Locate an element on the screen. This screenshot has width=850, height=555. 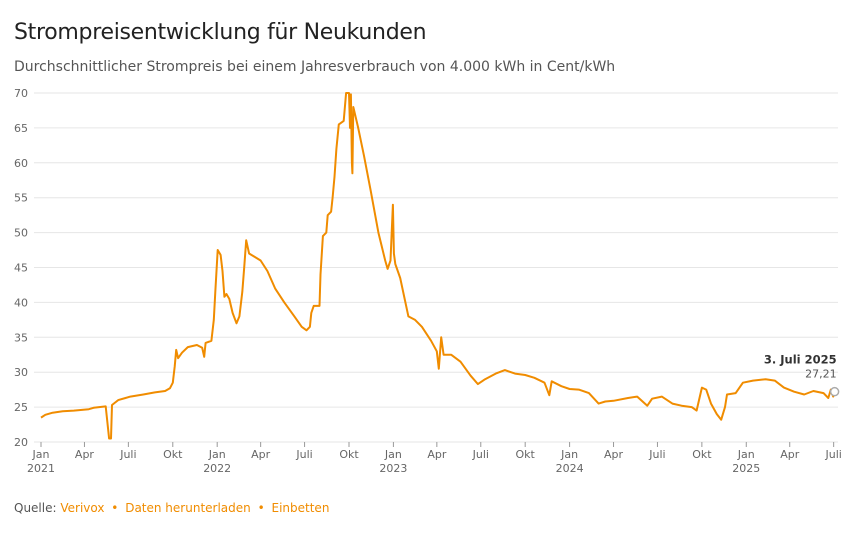
x-tick-year: 2023 is located at coordinates (393, 468).